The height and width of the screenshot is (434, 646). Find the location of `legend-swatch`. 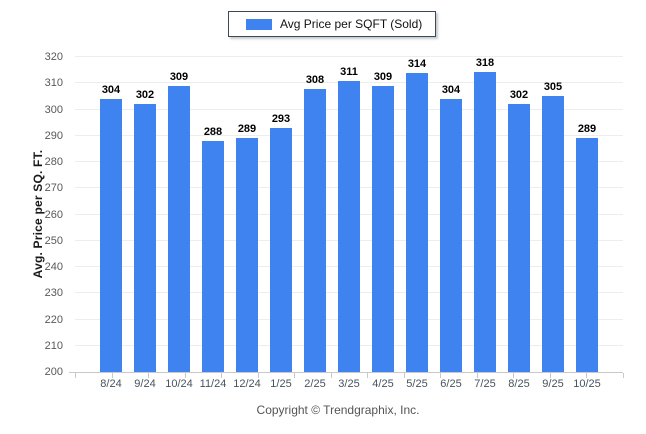

legend-swatch is located at coordinates (259, 24).